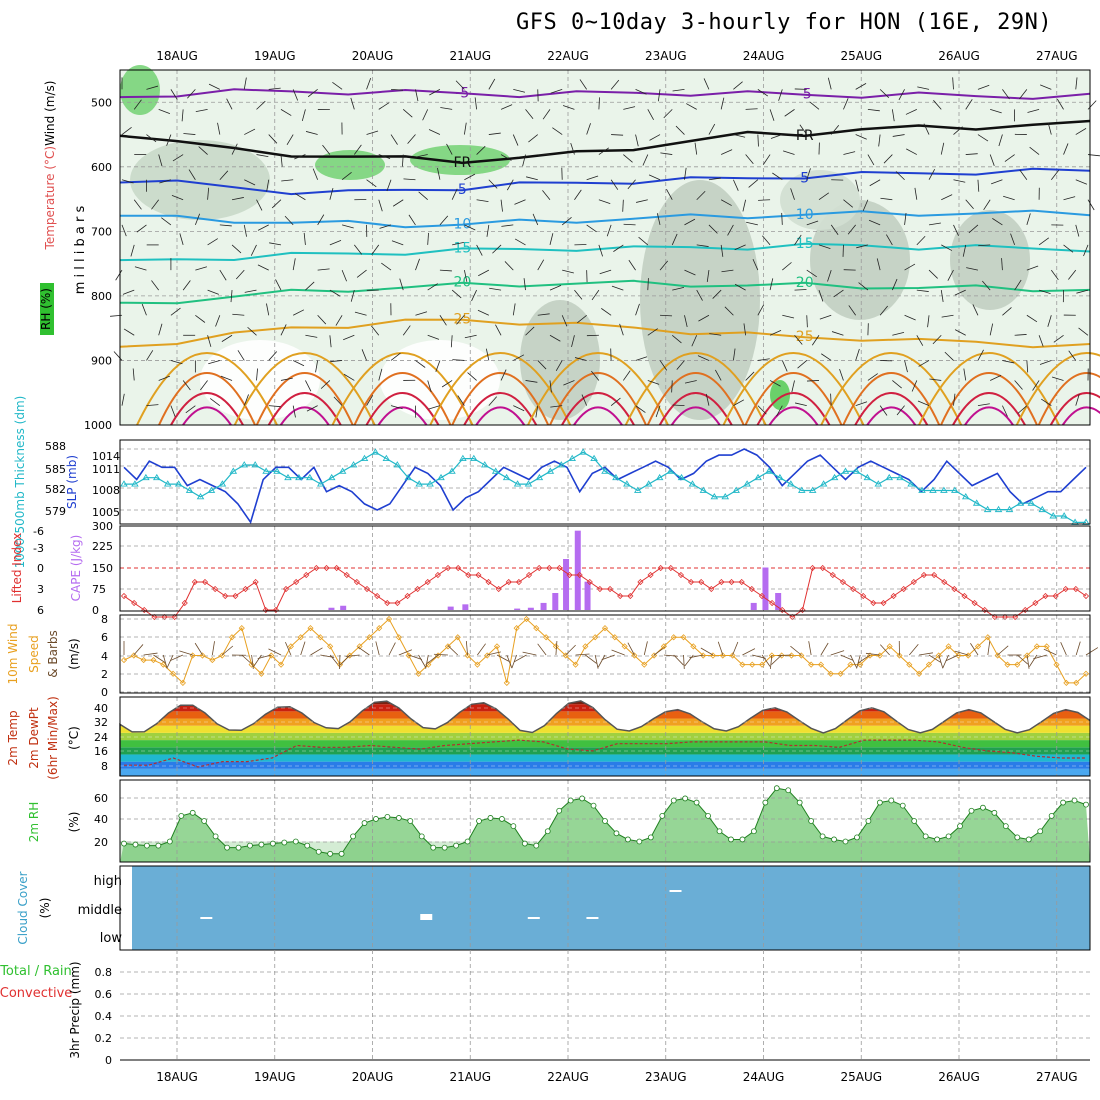 This screenshot has height=1100, width=1100. What do you see at coordinates (462, 93) in the screenshot?
I see `isotherm-label: -5` at bounding box center [462, 93].